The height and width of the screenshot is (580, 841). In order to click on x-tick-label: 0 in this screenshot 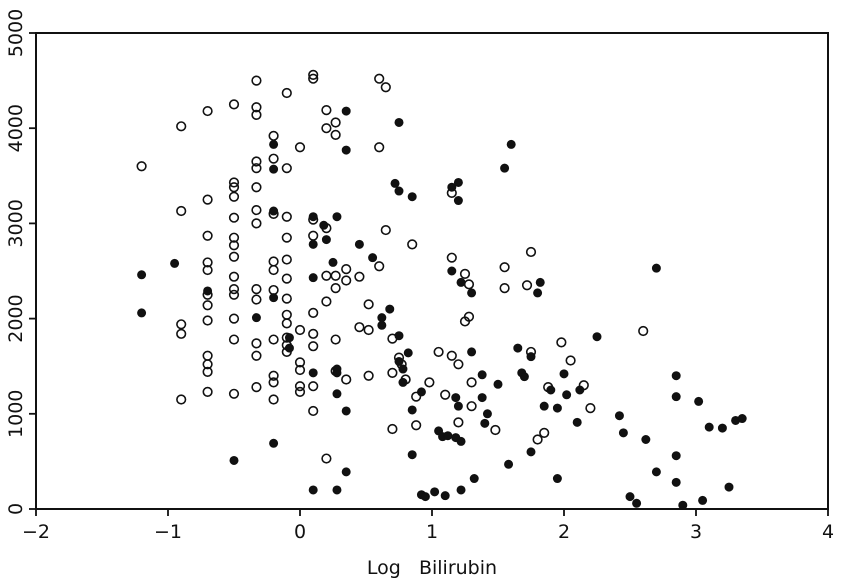, I will do `click(300, 532)`.